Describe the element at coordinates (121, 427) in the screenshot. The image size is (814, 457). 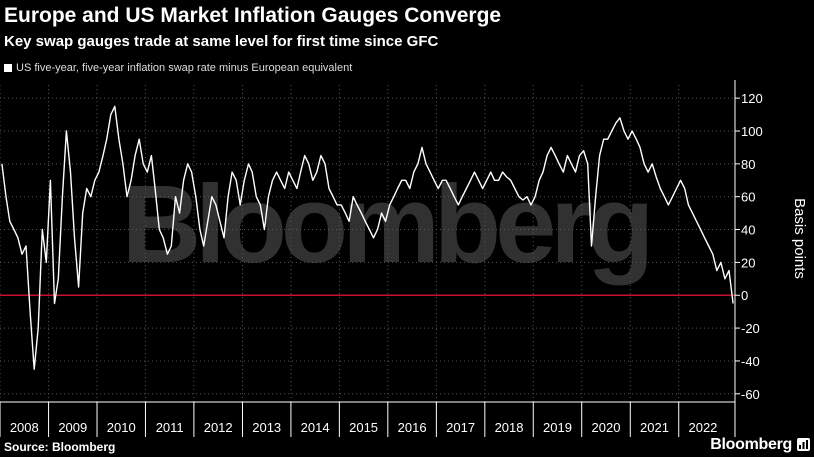
I see `x-tick-label: 2010` at that location.